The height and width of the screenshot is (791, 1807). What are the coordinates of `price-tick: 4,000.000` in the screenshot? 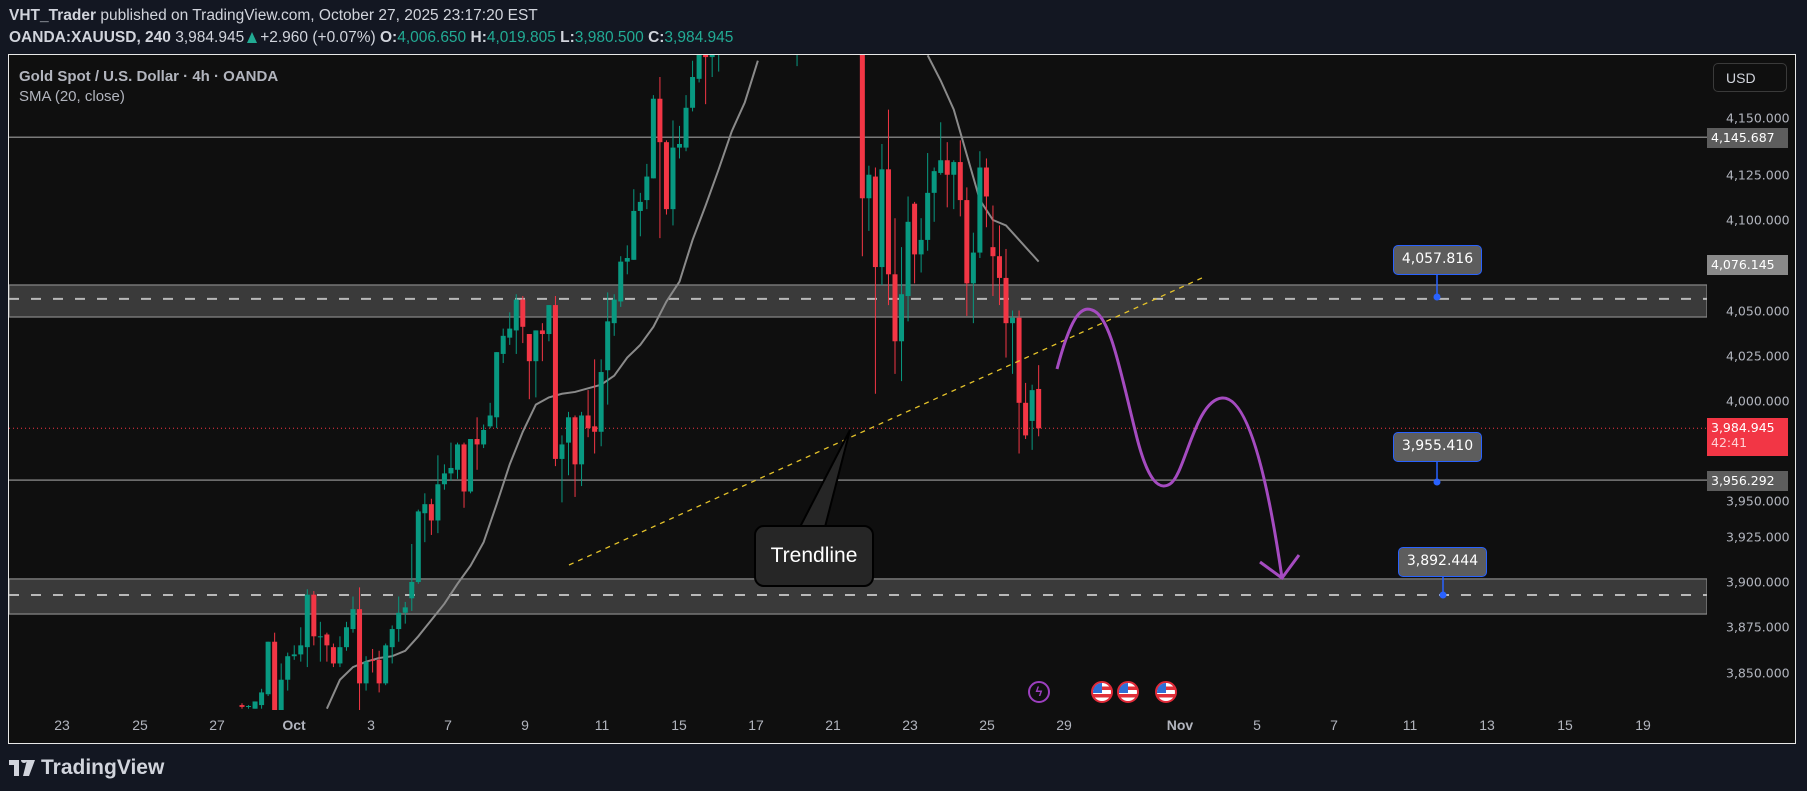 It's located at (1758, 401).